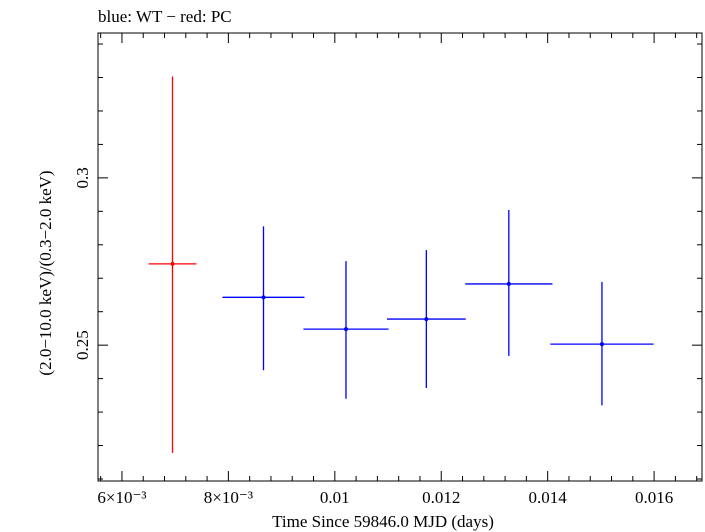 The image size is (705, 532). Describe the element at coordinates (335, 497) in the screenshot. I see `x-tick-label: 0.01` at that location.